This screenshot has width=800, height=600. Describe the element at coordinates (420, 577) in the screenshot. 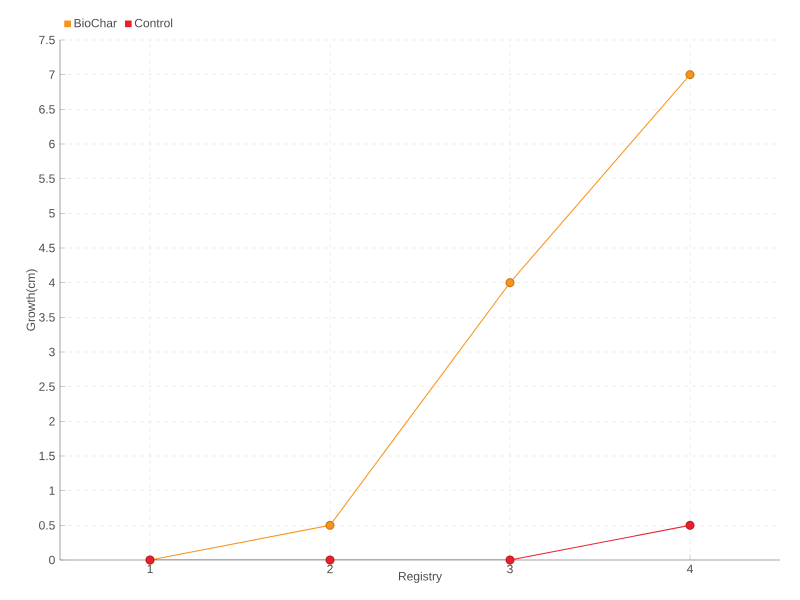

I see `x-axis-title: Registry` at that location.